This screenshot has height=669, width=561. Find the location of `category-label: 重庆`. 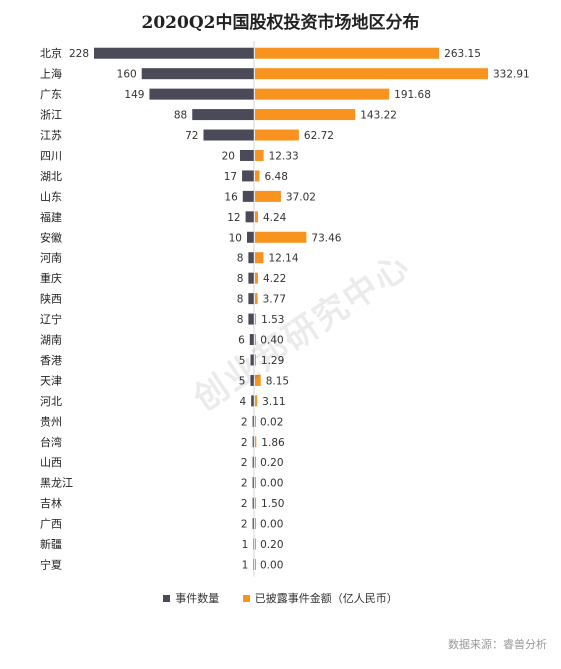

category-label: 重庆 is located at coordinates (51, 278).